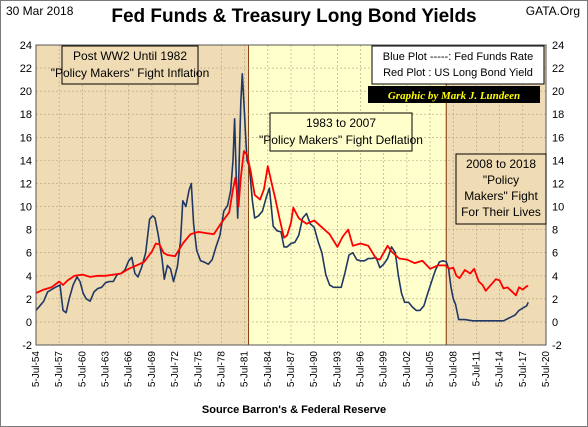 This screenshot has width=588, height=427. Describe the element at coordinates (29, 277) in the screenshot. I see `y-tick-label-left: 4` at that location.